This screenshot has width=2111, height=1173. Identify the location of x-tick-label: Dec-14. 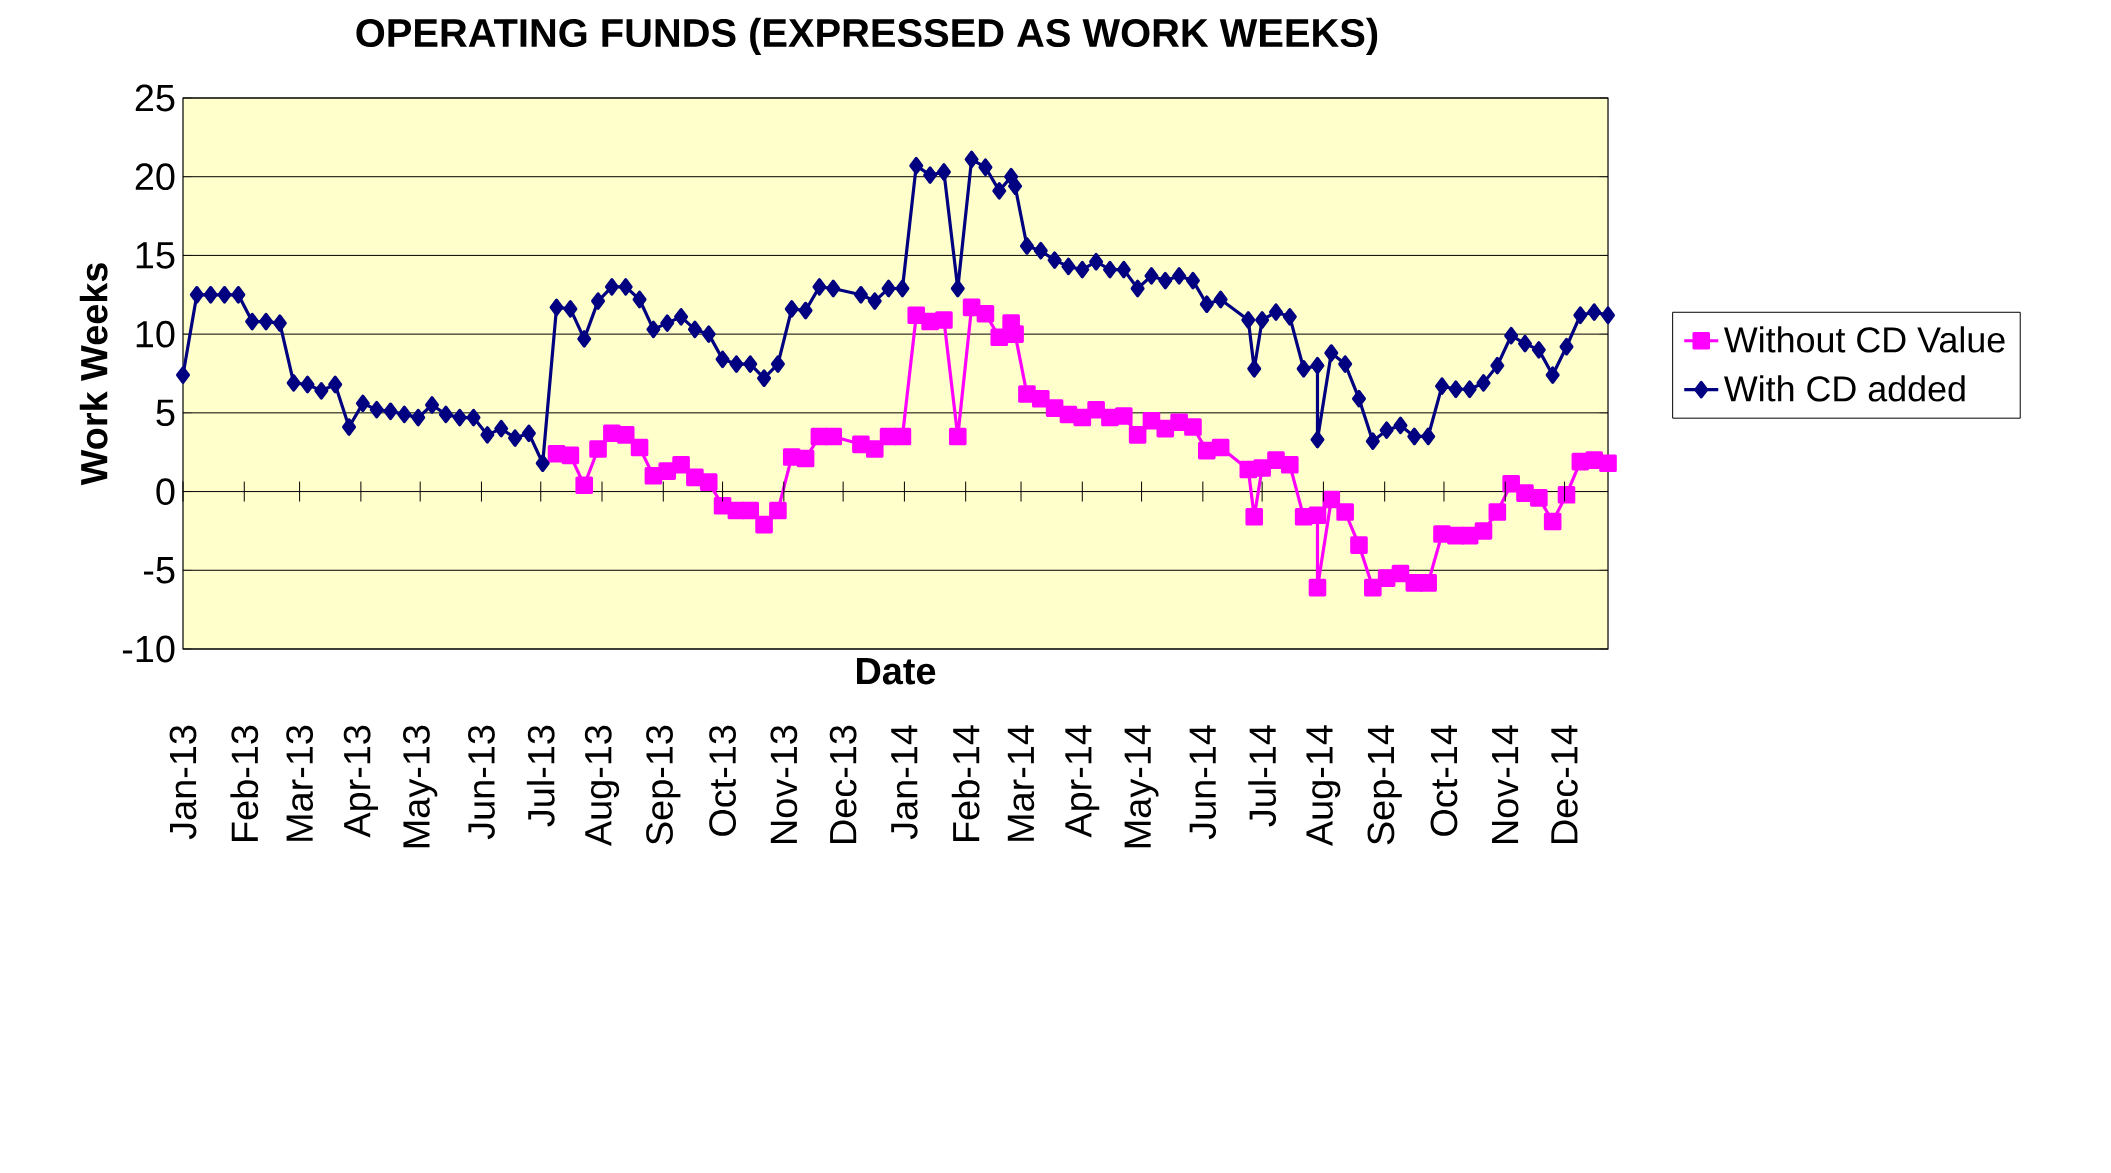
(1564, 784).